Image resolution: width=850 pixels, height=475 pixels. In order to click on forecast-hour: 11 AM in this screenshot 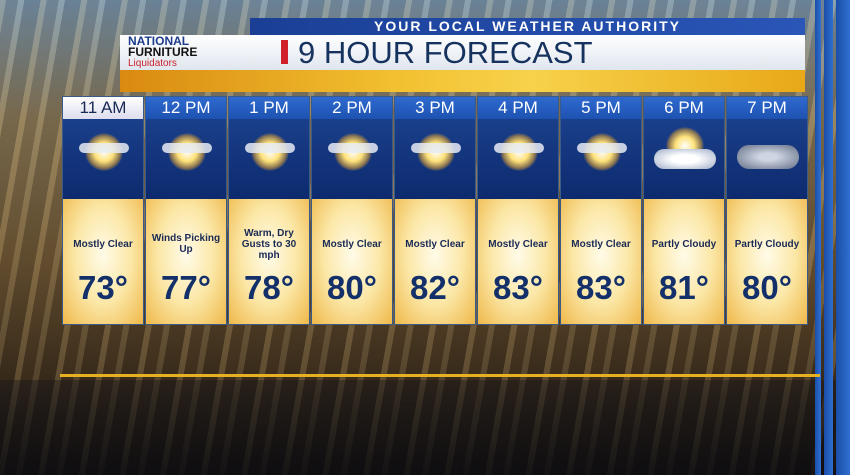, I will do `click(103, 108)`.